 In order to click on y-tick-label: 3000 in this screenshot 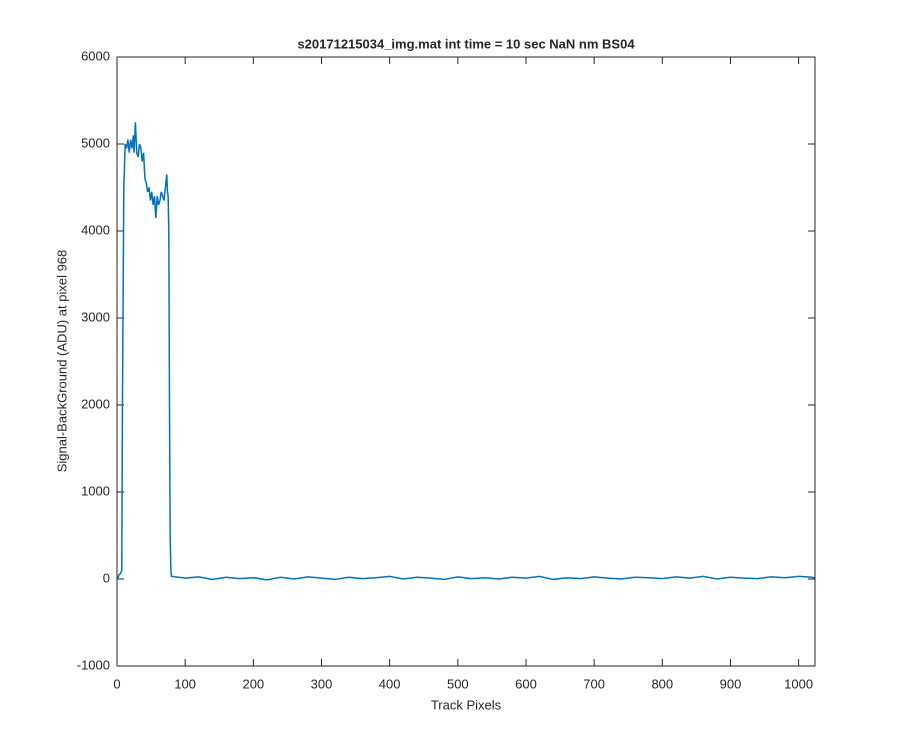, I will do `click(95, 316)`.